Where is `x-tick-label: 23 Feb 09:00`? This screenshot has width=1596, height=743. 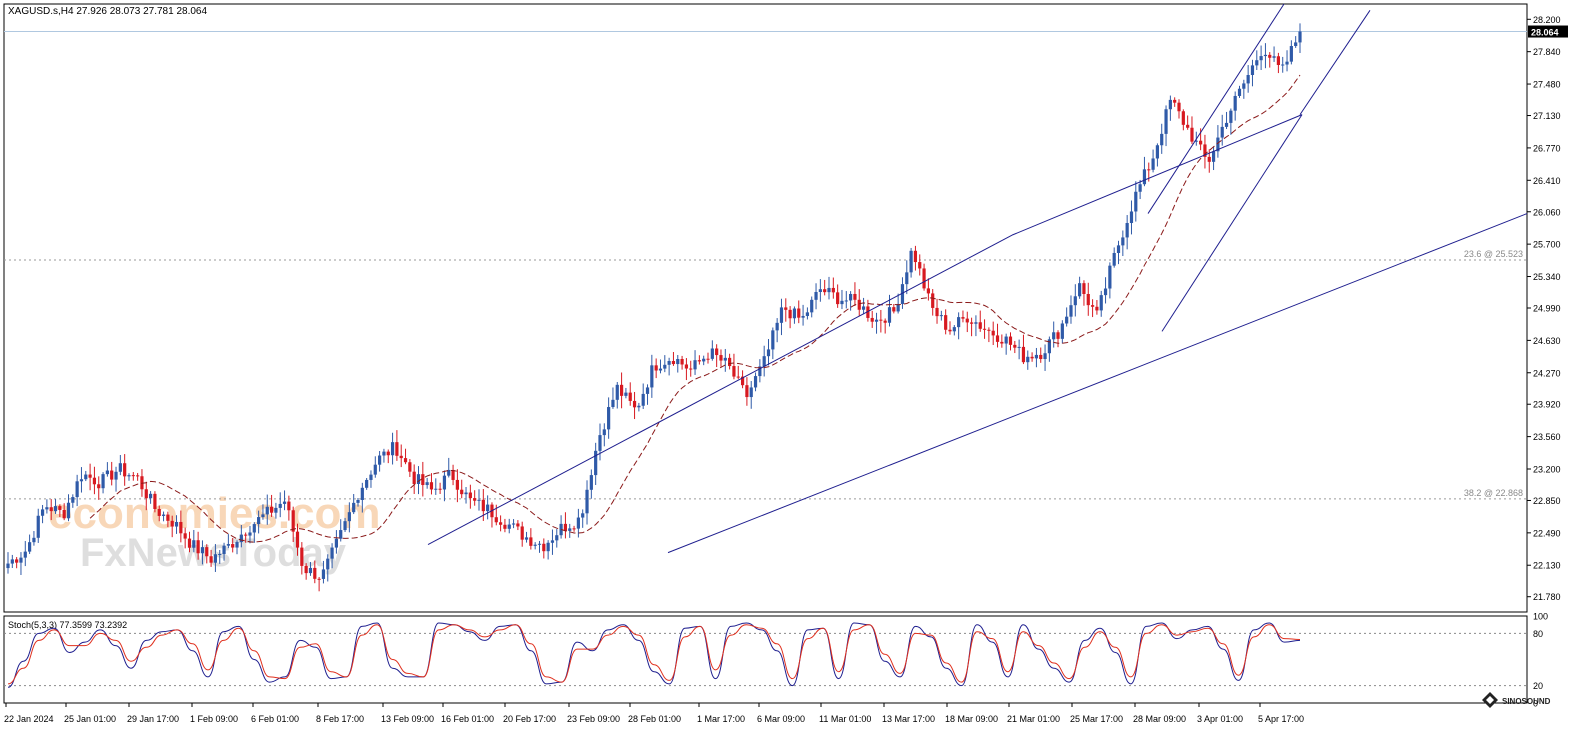 x-tick-label: 23 Feb 09:00 is located at coordinates (593, 719).